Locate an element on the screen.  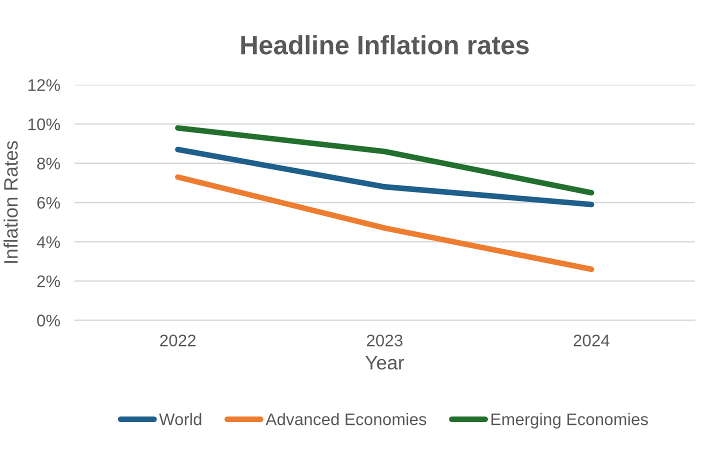
y-tick-label: 4% is located at coordinates (48, 242).